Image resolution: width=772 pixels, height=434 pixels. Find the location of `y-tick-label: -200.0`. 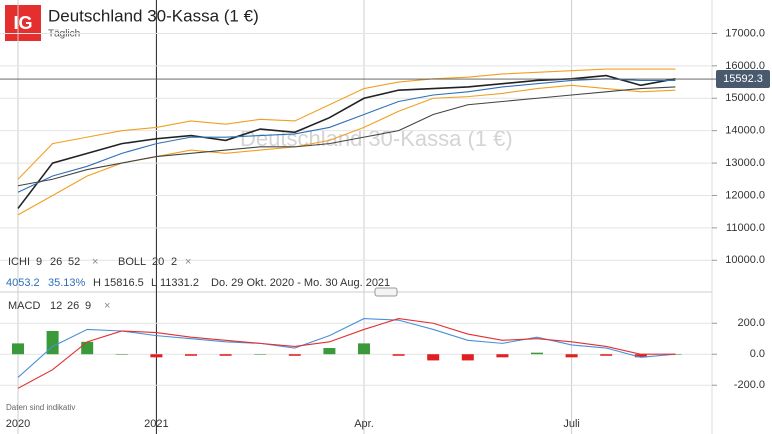

y-tick-label: -200.0 is located at coordinates (749, 385).